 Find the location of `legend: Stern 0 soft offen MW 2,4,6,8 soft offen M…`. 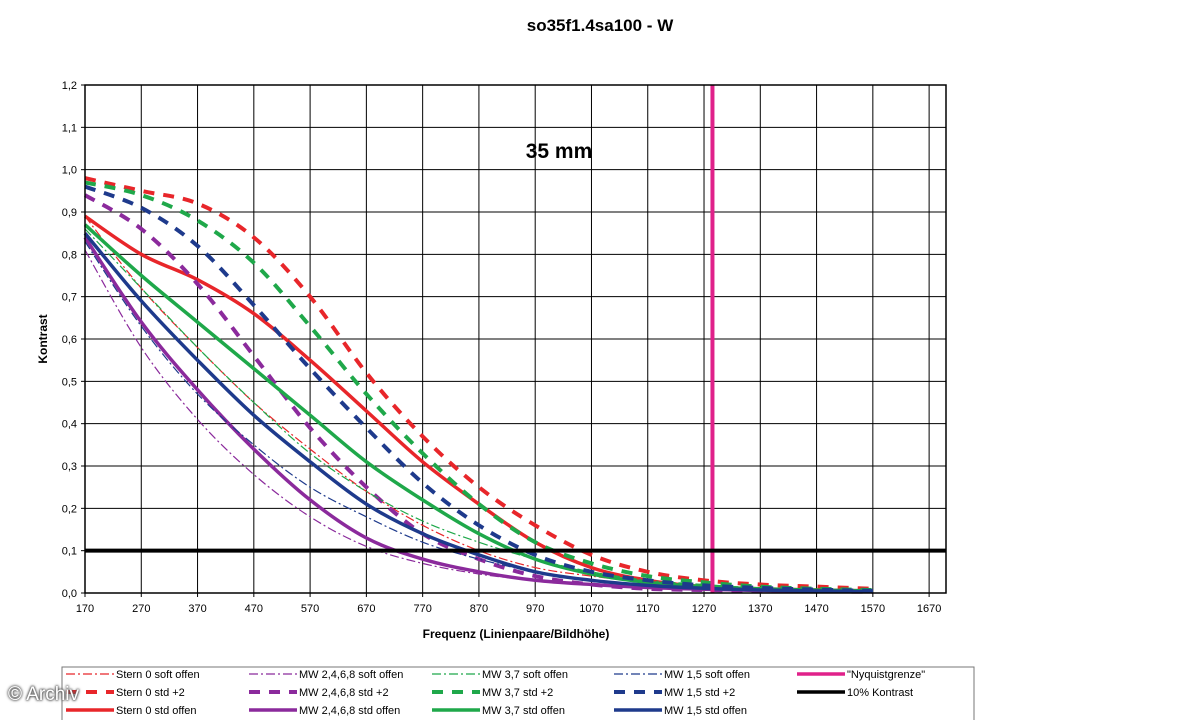

legend: Stern 0 soft offen MW 2,4,6,8 soft offen M… is located at coordinates (495, 693).